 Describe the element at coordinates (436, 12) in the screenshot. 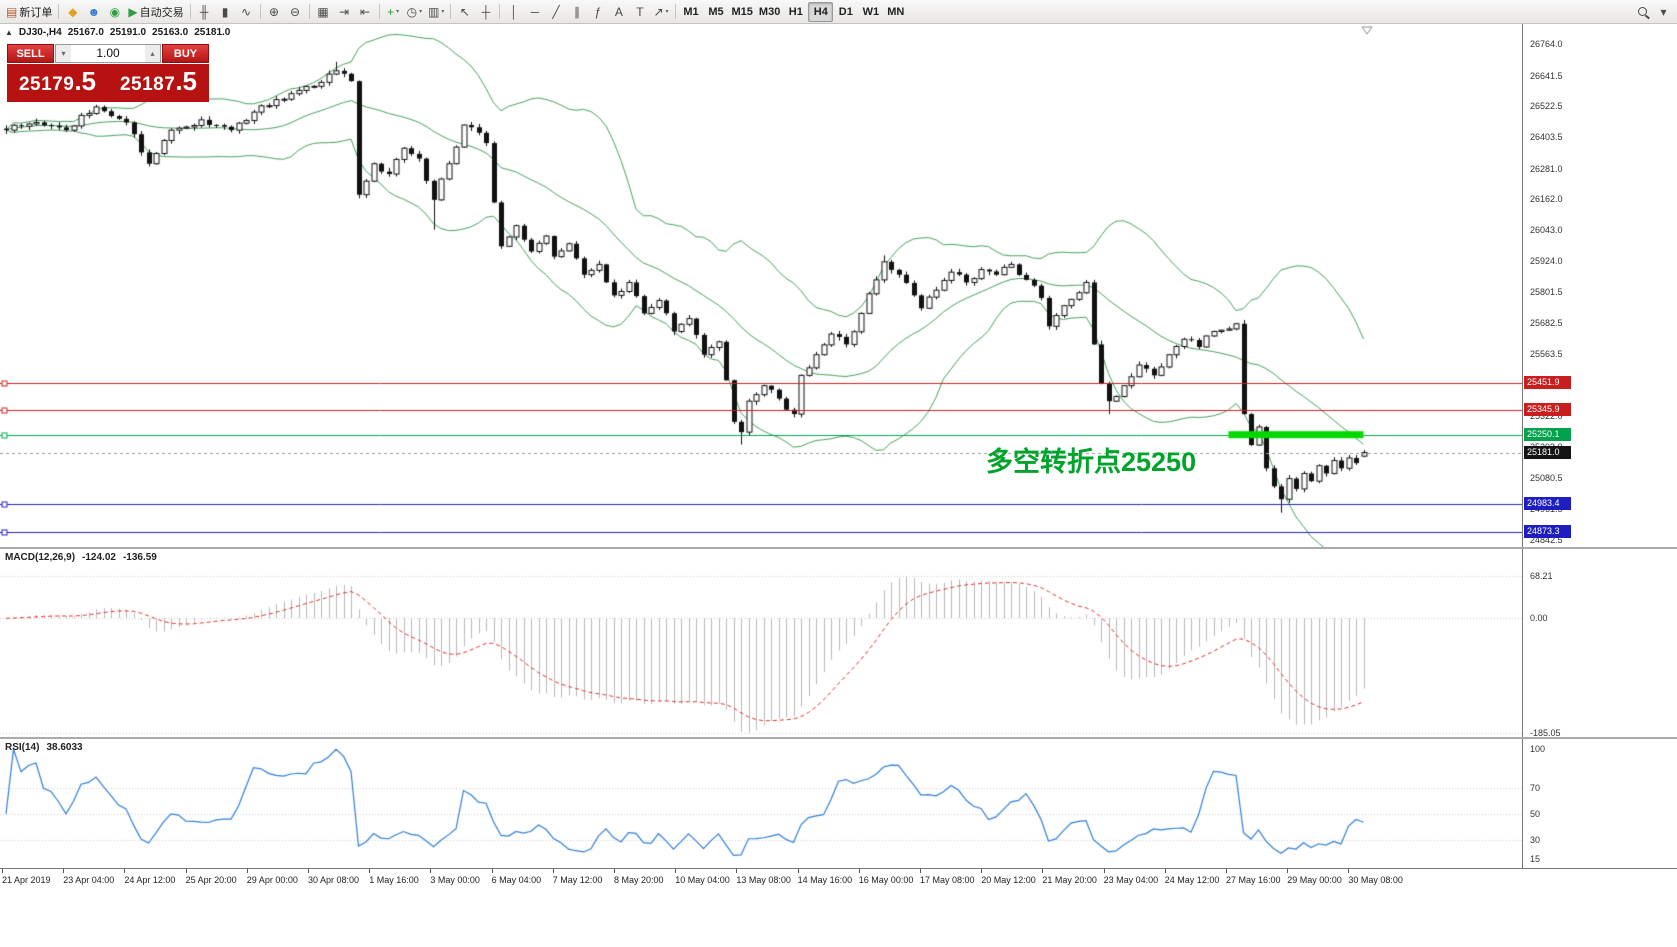

I see `templates-button: ▥ ▾` at that location.